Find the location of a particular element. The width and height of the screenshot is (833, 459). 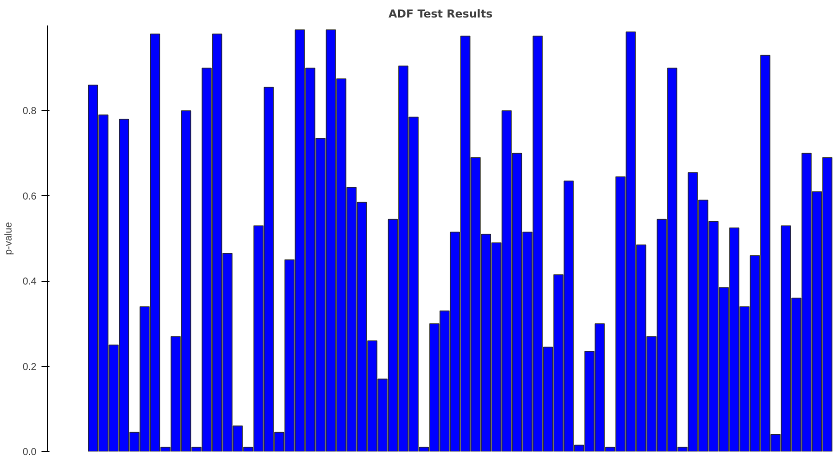

chart-title: ADF Test Results is located at coordinates (440, 14).